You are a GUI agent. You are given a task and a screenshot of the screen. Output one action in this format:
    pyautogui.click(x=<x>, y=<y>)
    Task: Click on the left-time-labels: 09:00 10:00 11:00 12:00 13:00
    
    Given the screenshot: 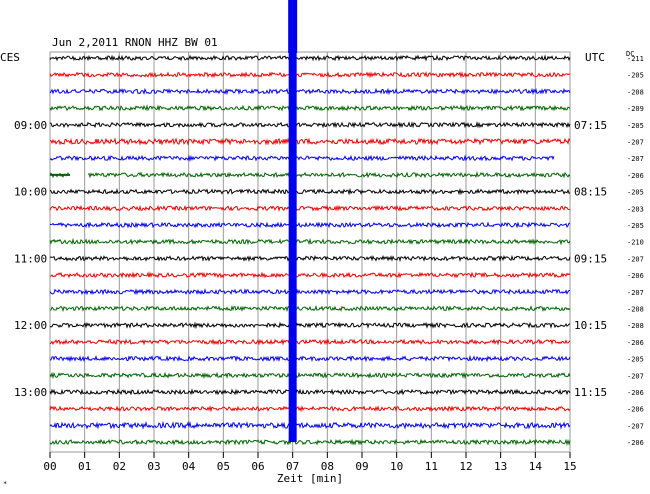 What is the action you would take?
    pyautogui.click(x=30, y=259)
    